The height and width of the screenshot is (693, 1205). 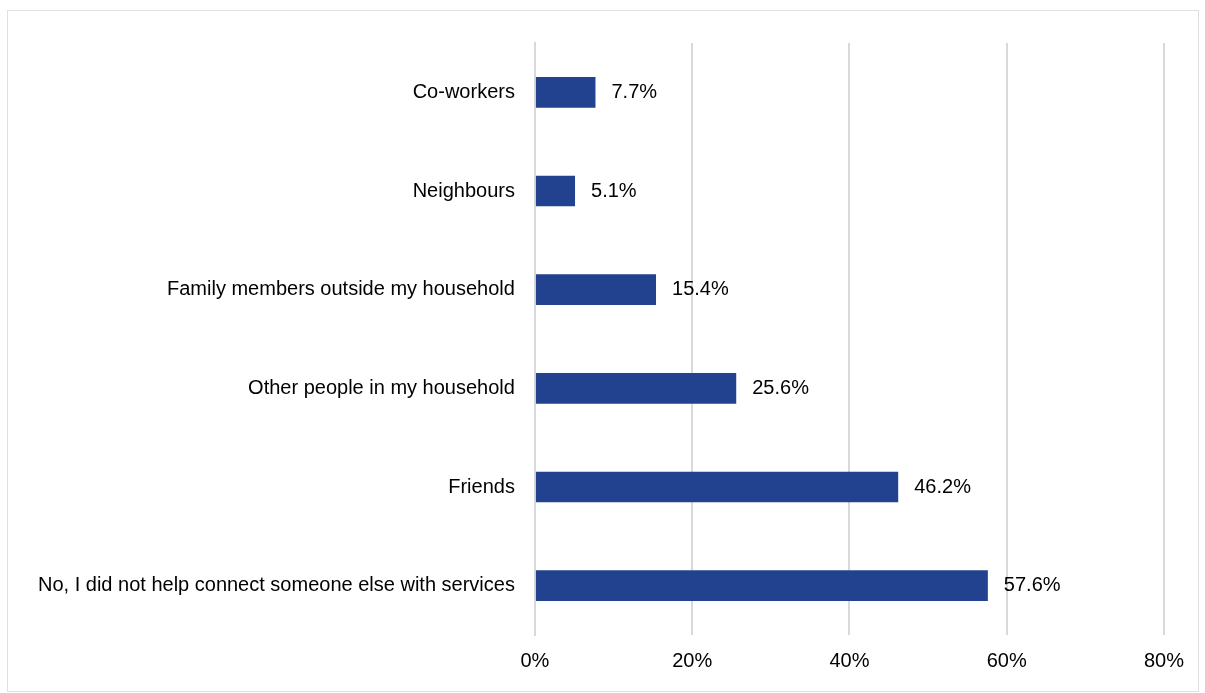 I want to click on data-label: 15.4%, so click(x=700, y=288).